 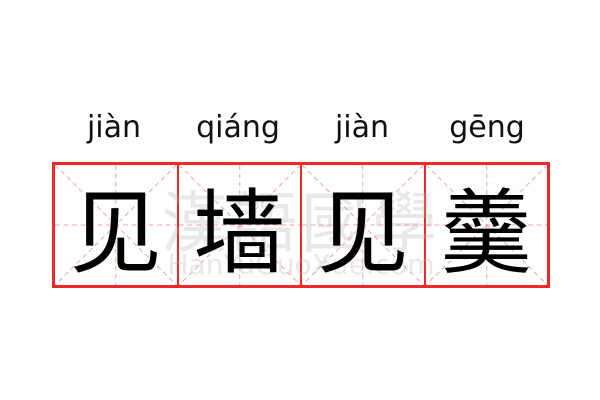 What do you see at coordinates (487, 127) in the screenshot?
I see `pinyin-3: gēng` at bounding box center [487, 127].